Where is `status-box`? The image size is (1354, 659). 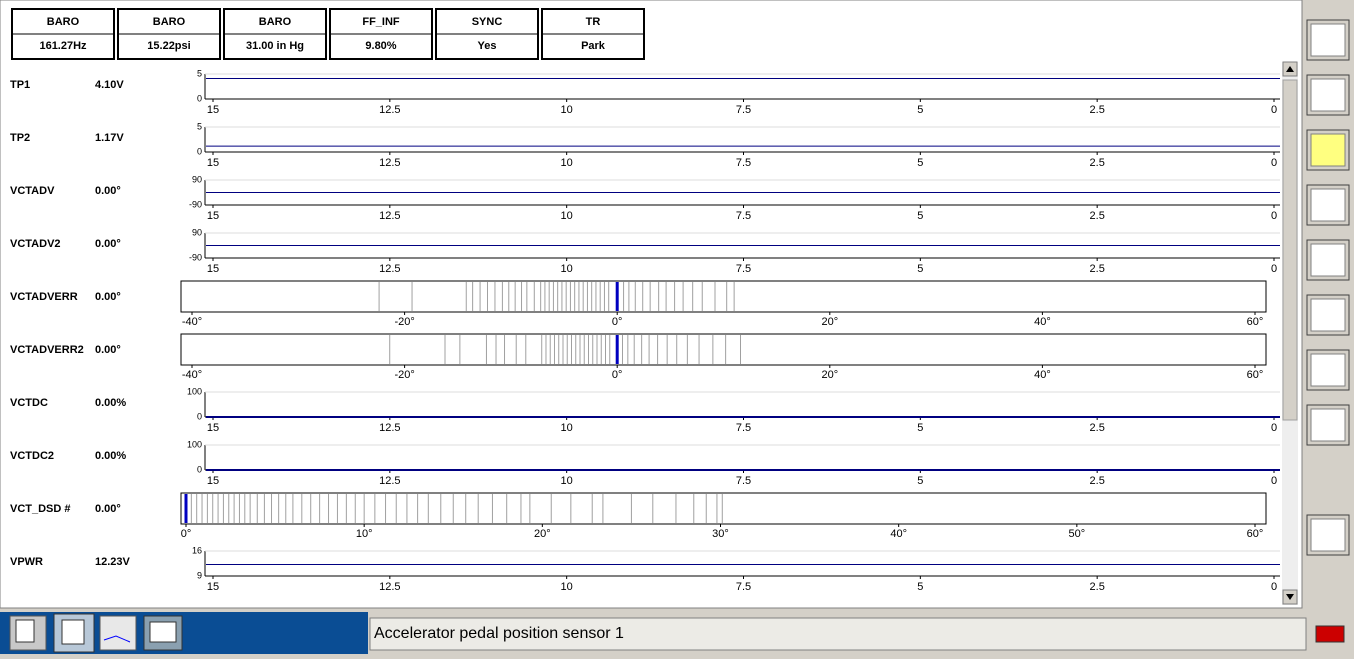
status-box is located at coordinates (838, 634).